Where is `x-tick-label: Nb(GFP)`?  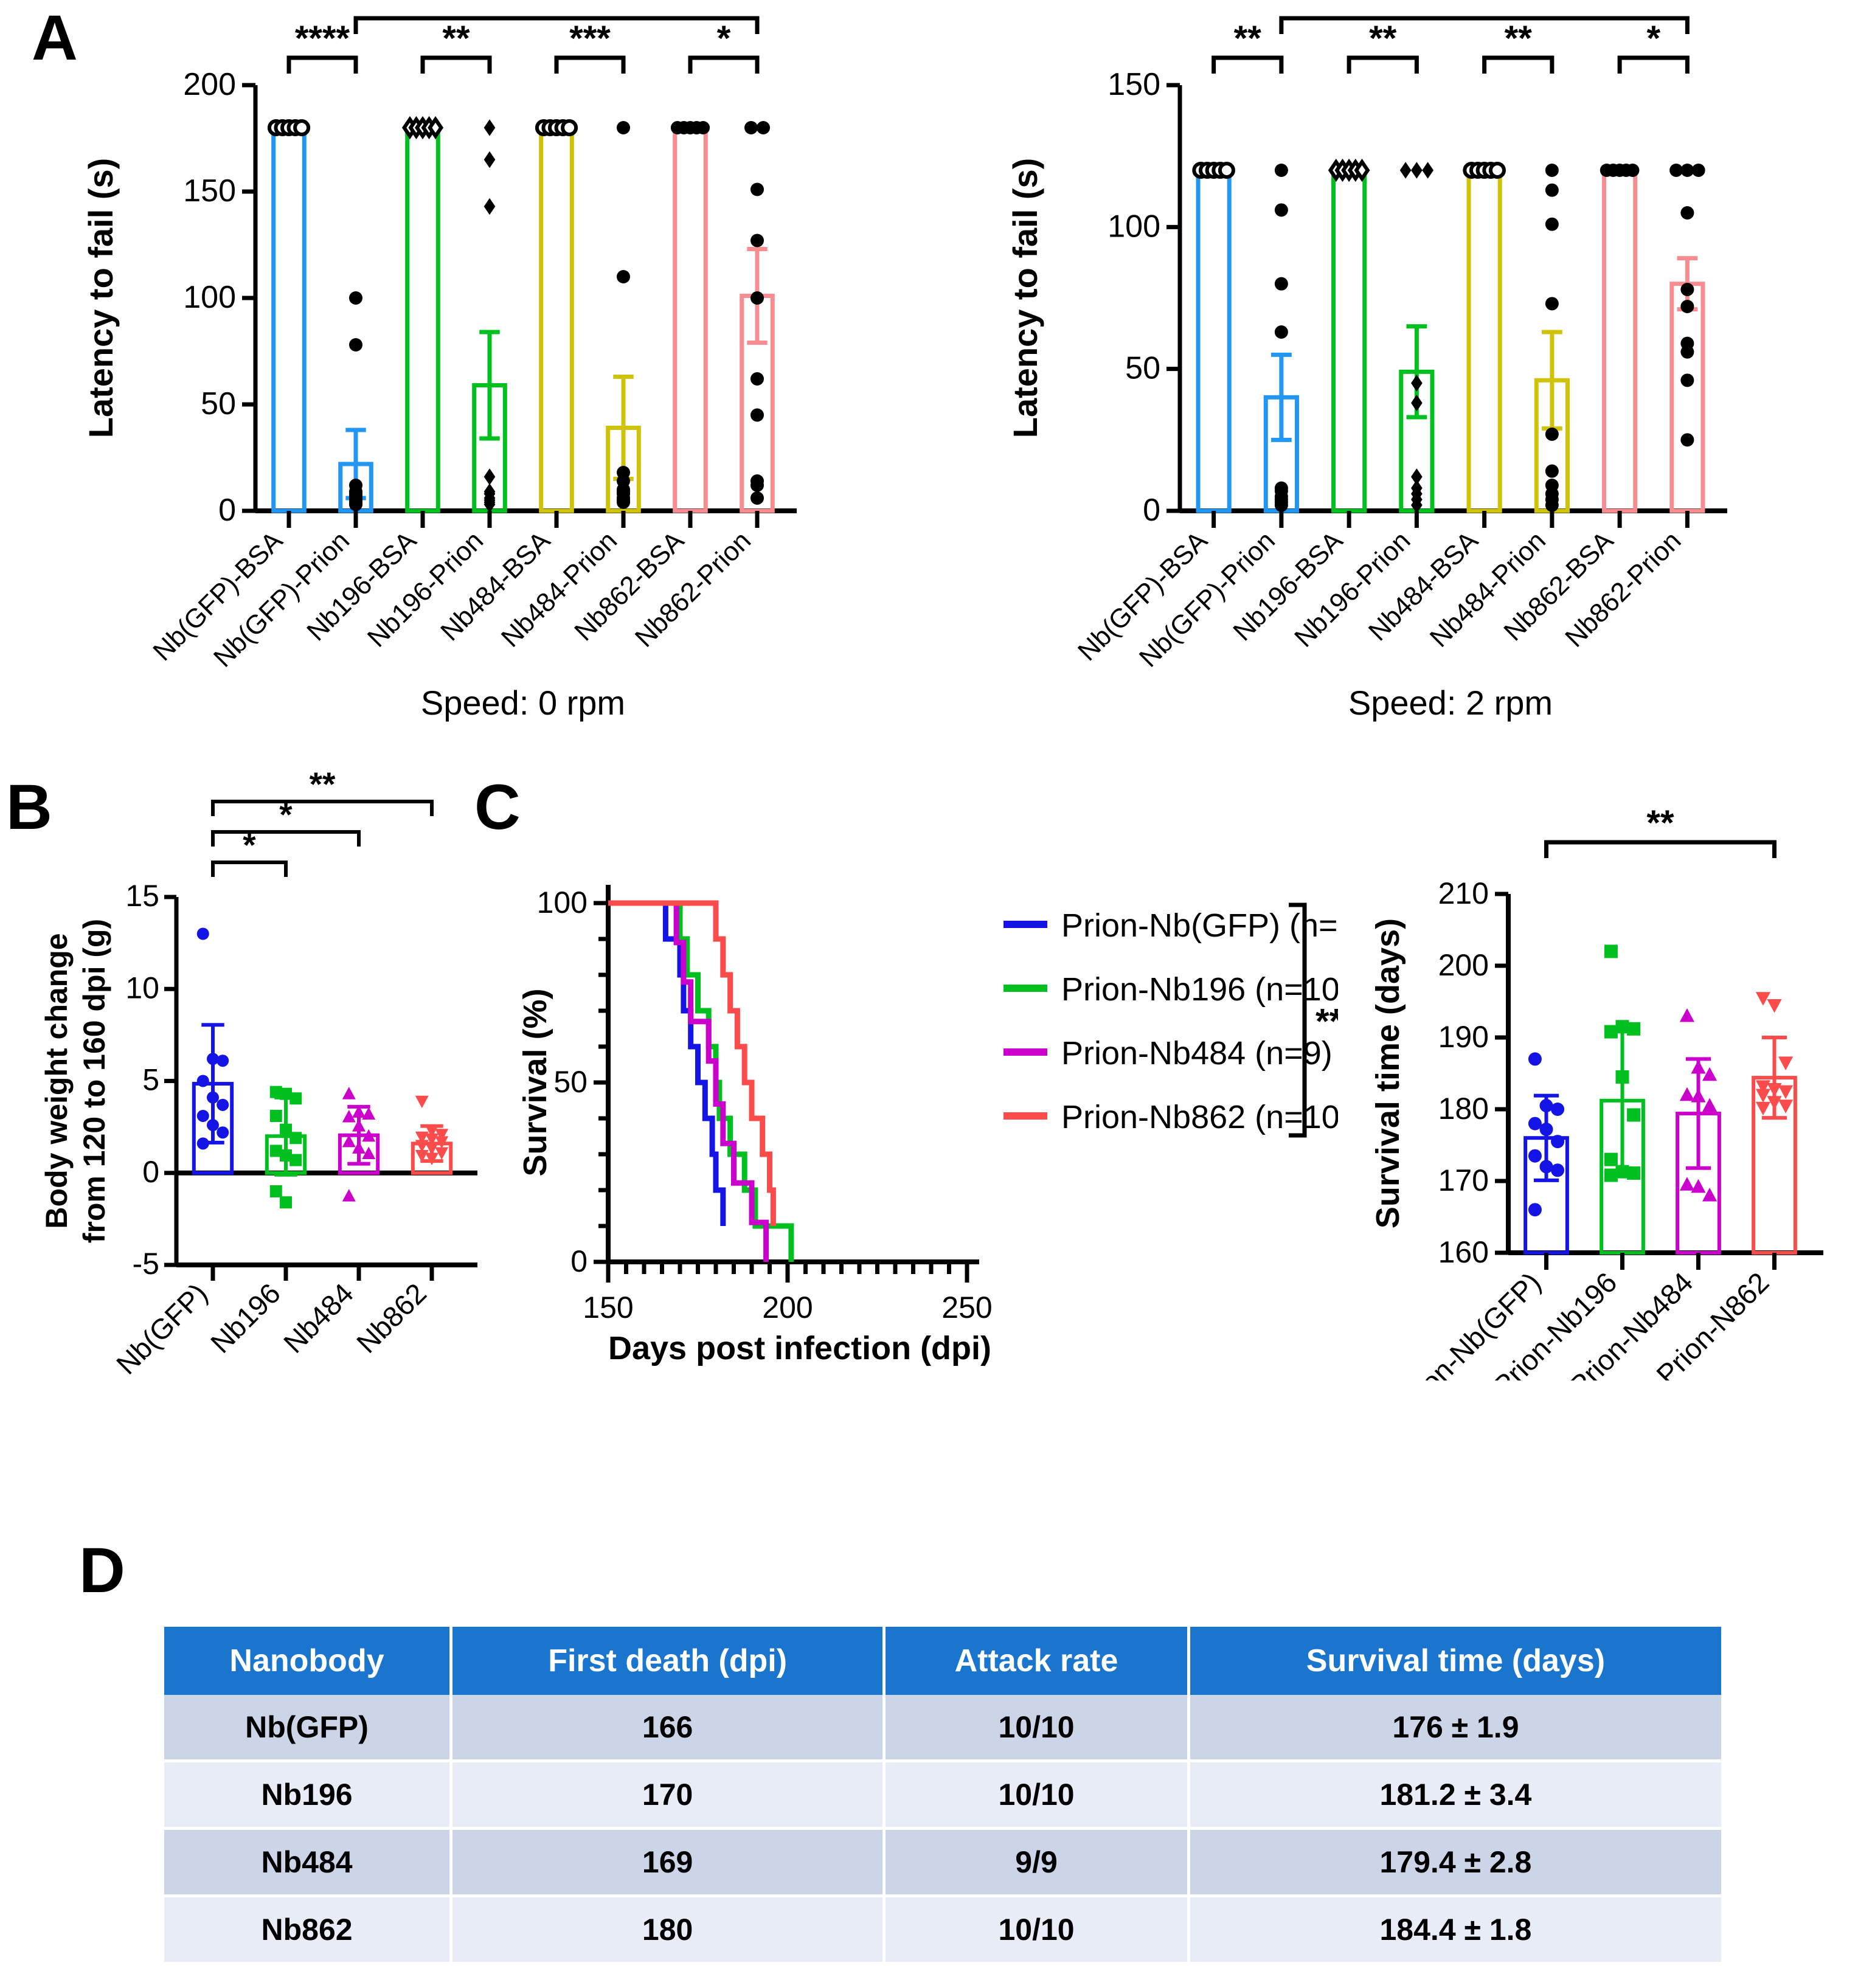
x-tick-label: Nb(GFP) is located at coordinates (161, 1328).